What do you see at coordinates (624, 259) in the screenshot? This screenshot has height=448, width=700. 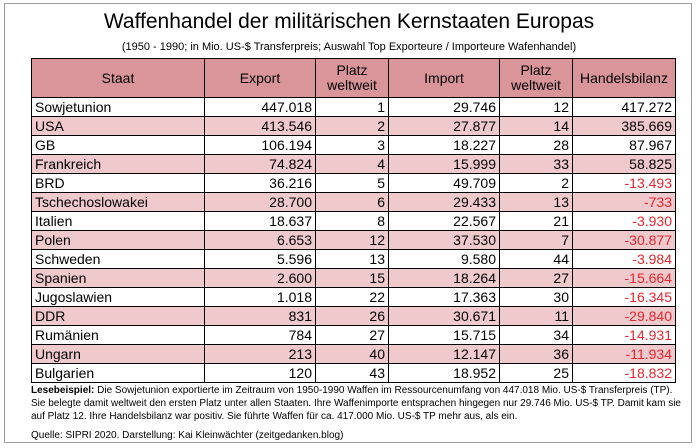 I see `cell-trade-balance: -3.984` at bounding box center [624, 259].